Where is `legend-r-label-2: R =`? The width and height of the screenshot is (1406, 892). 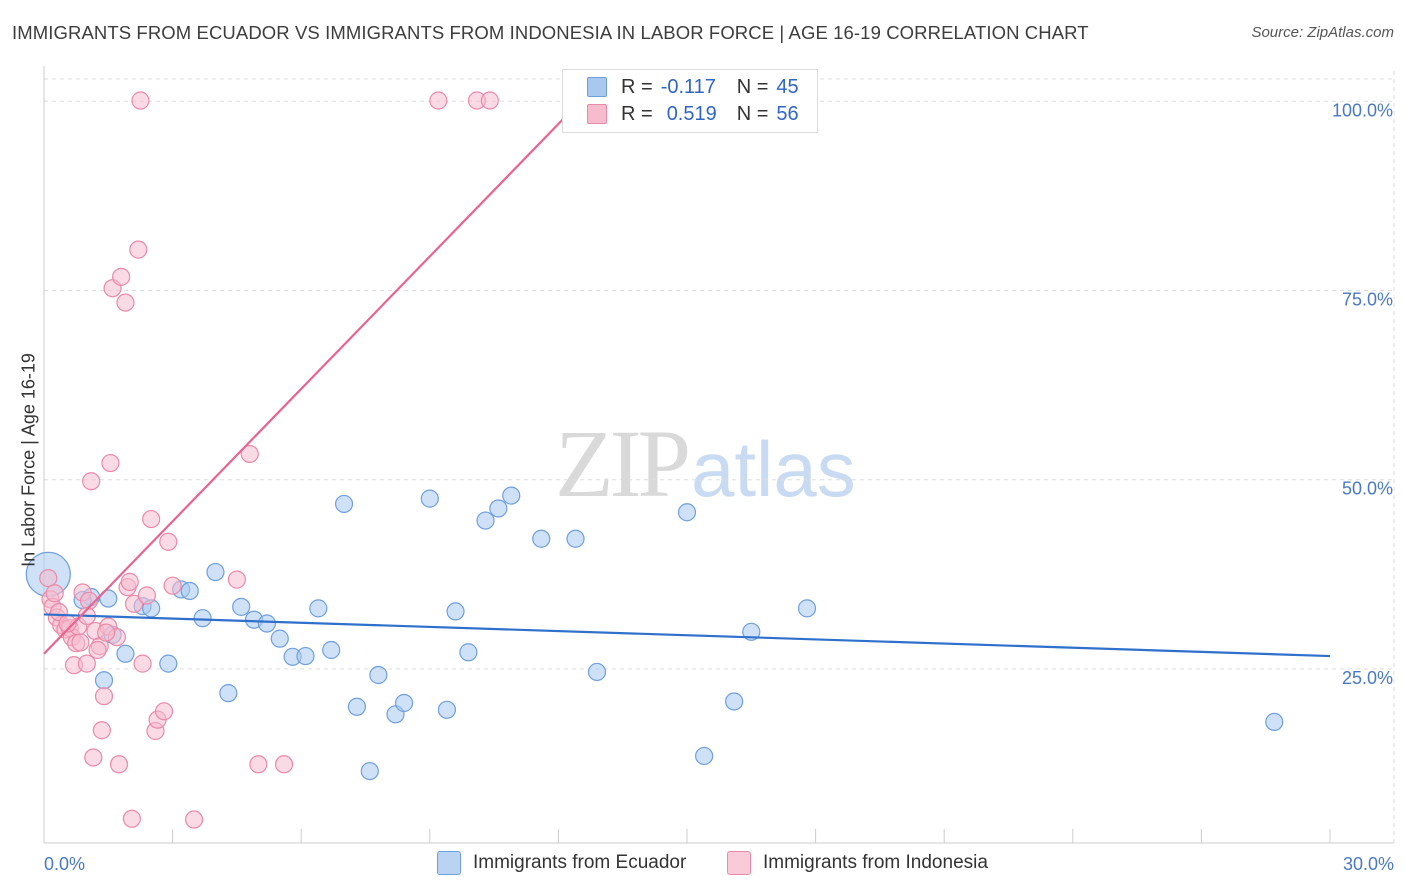 legend-r-label-2: R = is located at coordinates (637, 113).